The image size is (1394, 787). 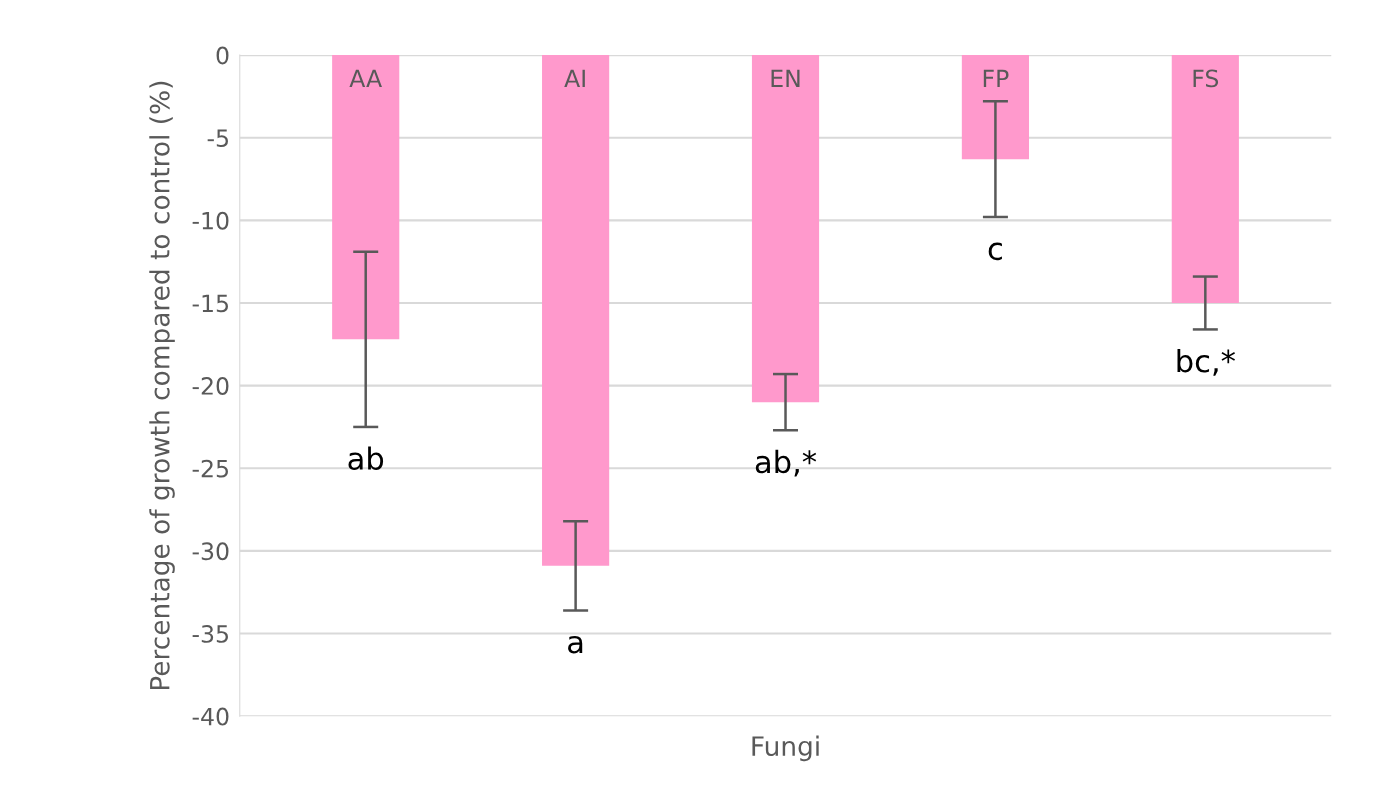 I want to click on y-axis-title: Percentage of growth compared to control (%), so click(x=162, y=385).